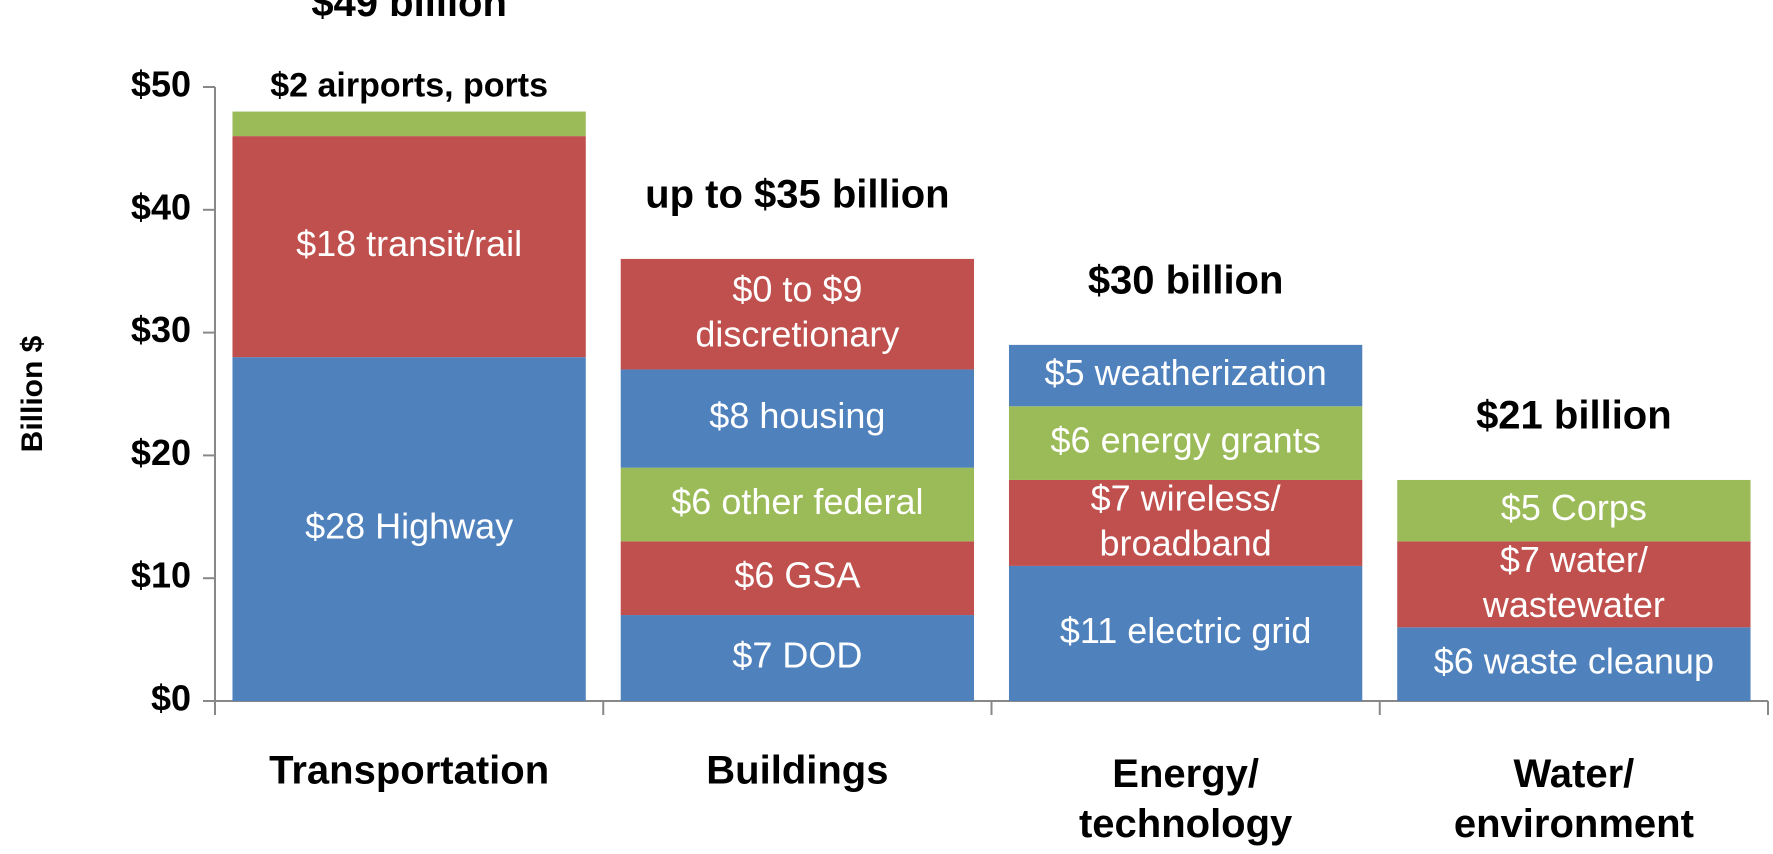 This screenshot has height=854, width=1773. Describe the element at coordinates (1186, 799) in the screenshot. I see `x-tick-label: Energy/technology` at that location.